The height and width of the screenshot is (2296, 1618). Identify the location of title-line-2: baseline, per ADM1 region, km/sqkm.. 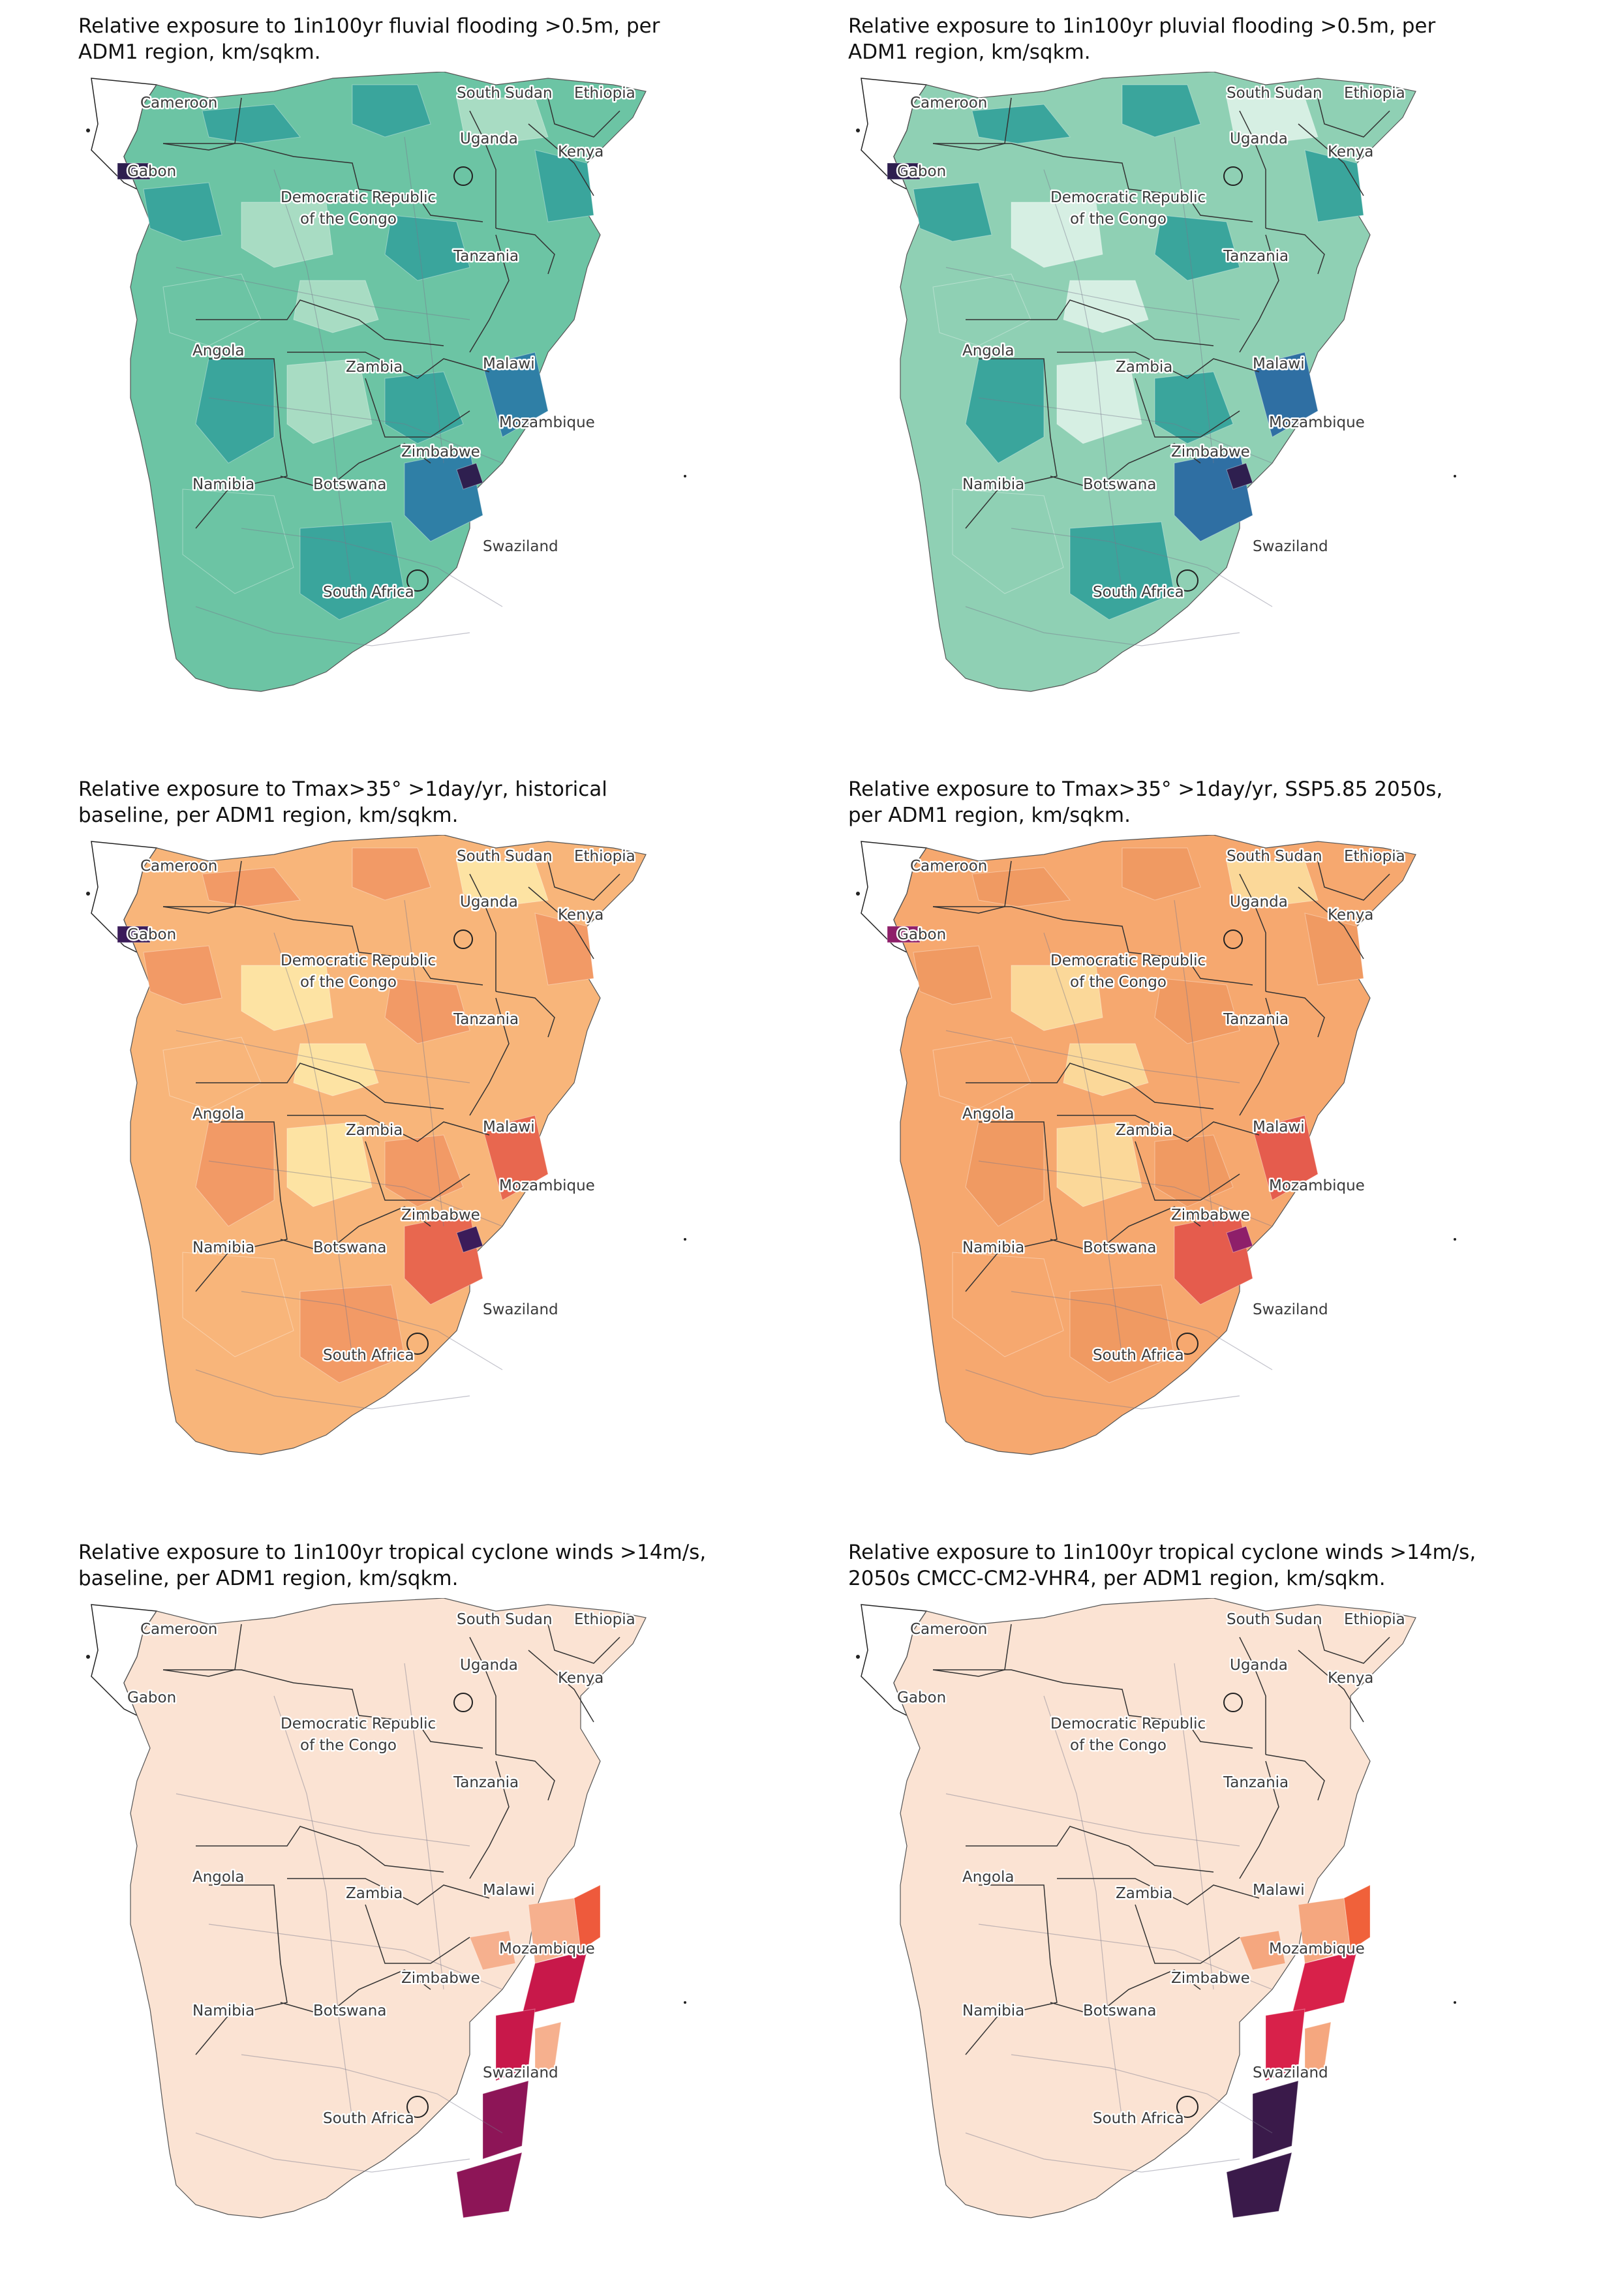
(268, 815).